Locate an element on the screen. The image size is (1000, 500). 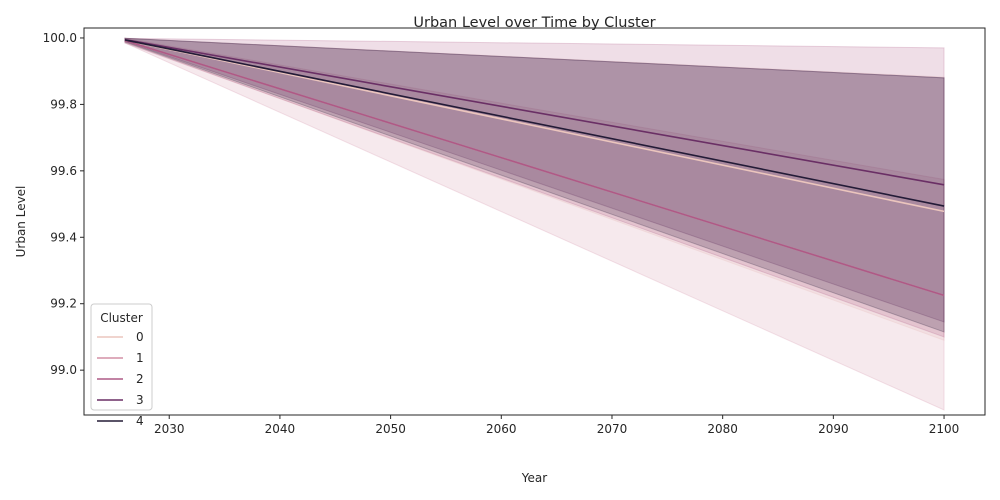
x-tick-label: 2090 is located at coordinates (833, 429).